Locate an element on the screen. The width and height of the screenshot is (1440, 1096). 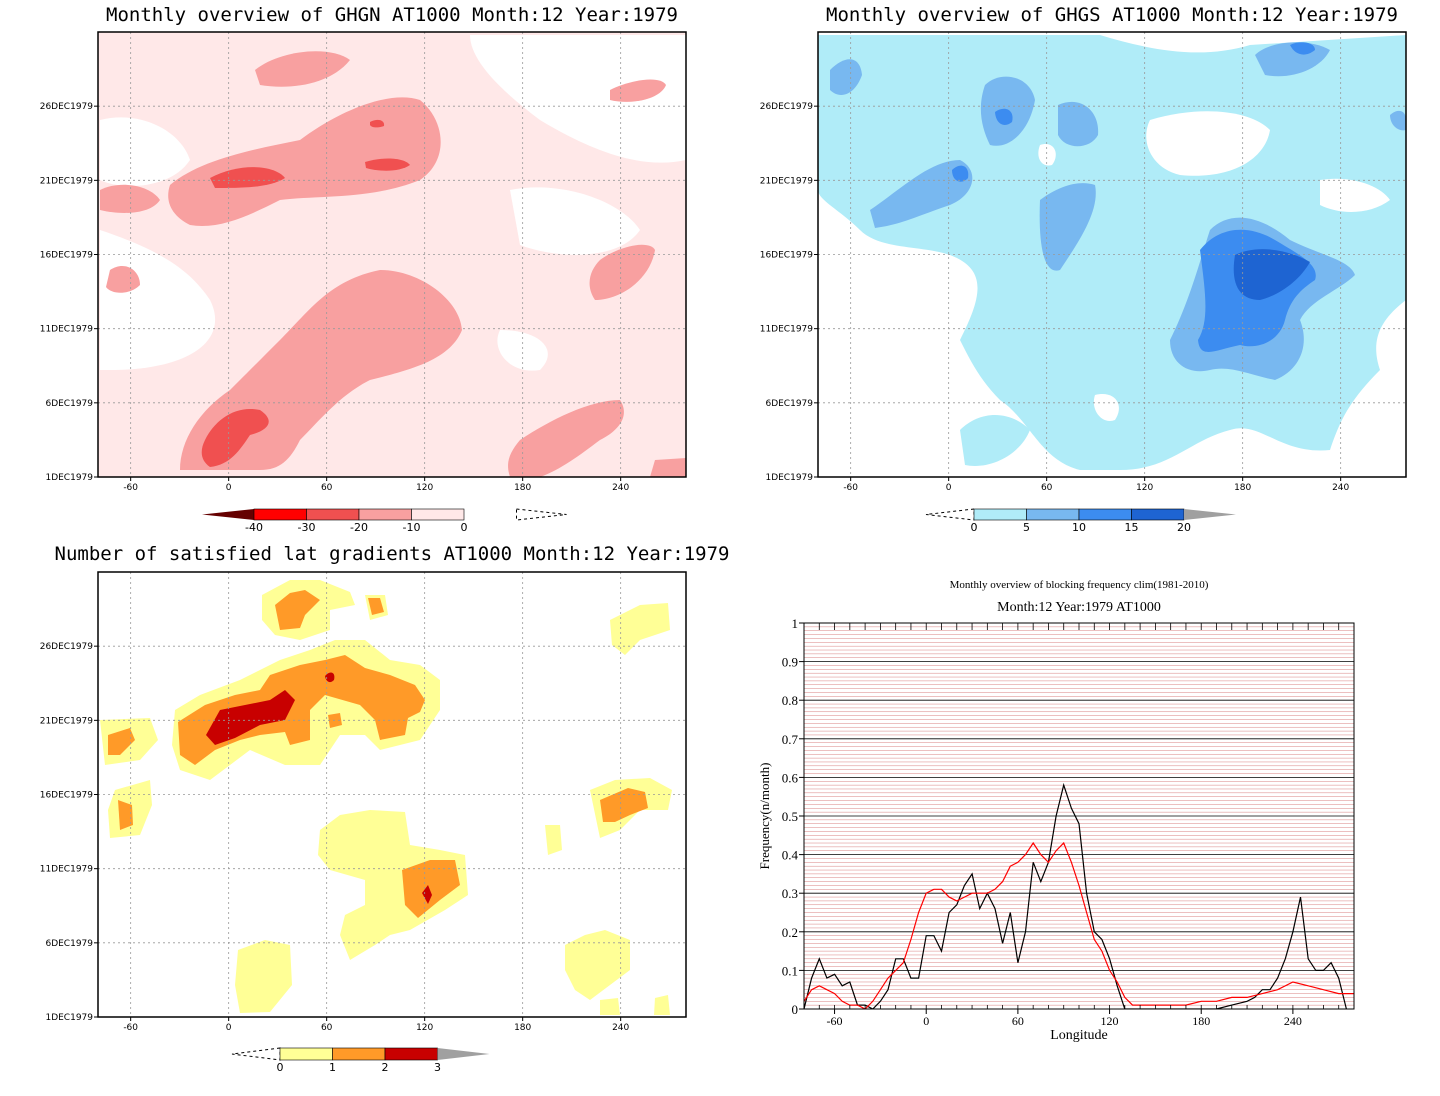
ghgn-xtick-label: 180 is located at coordinates (522, 488).